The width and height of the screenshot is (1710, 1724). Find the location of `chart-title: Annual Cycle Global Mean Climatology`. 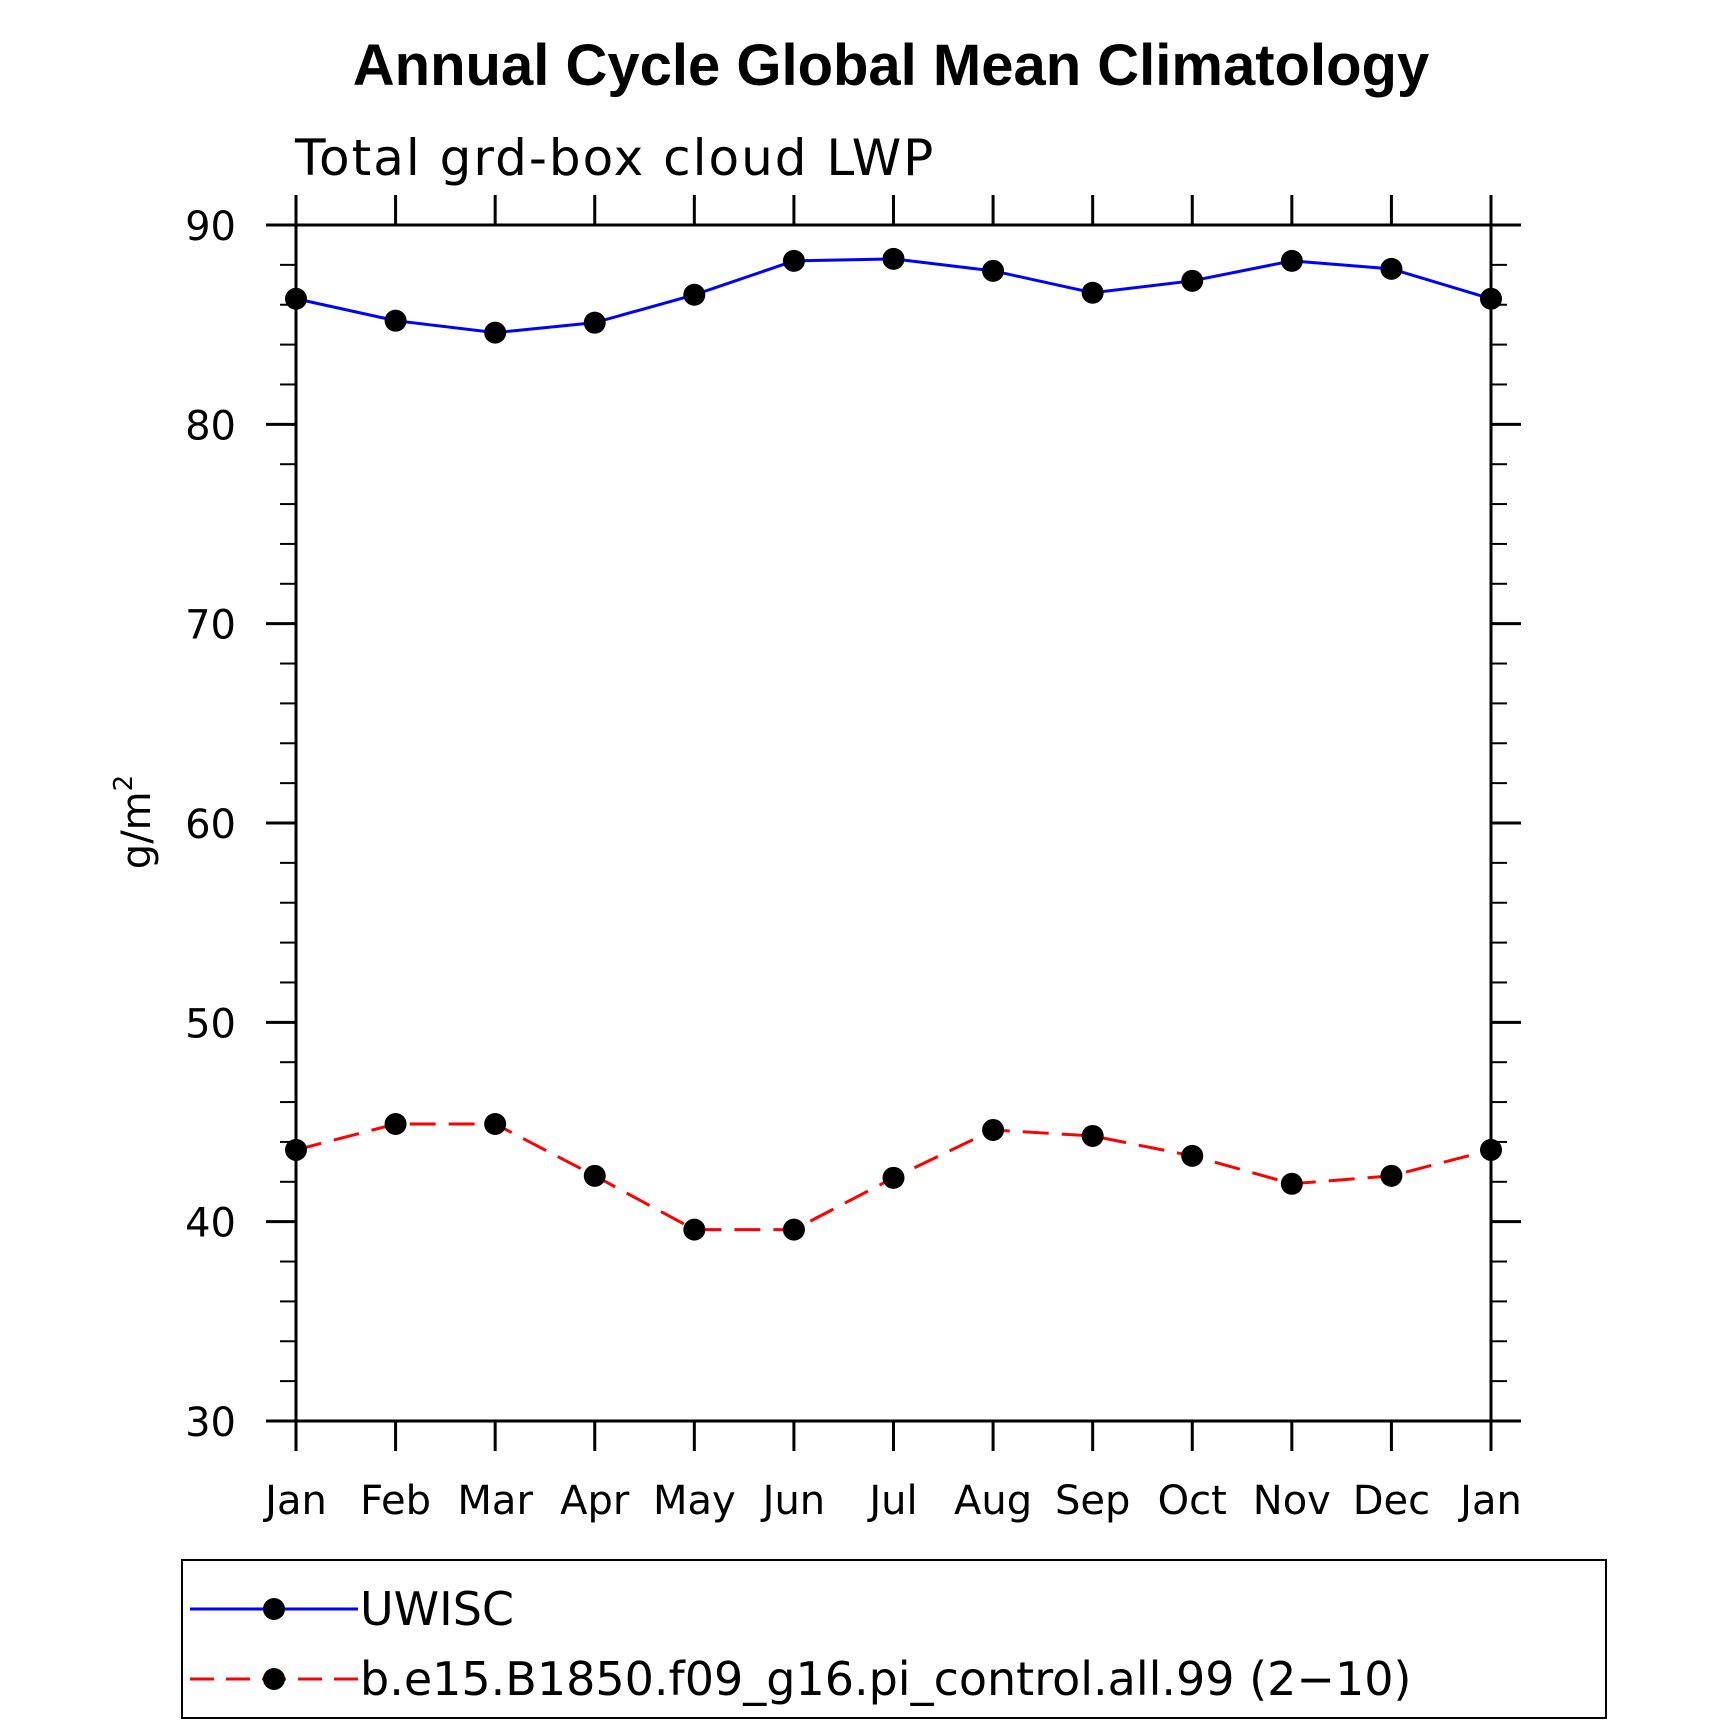

chart-title: Annual Cycle Global Mean Climatology is located at coordinates (891, 65).